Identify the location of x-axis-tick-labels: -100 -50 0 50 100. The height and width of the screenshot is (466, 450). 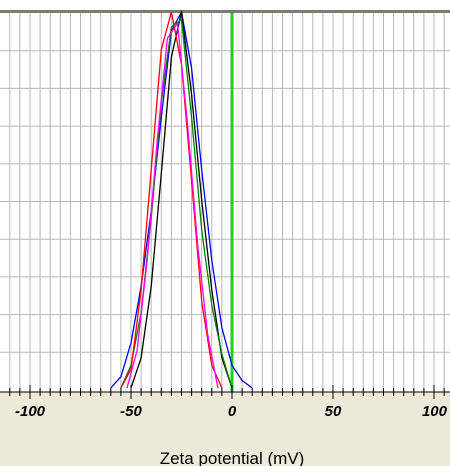
(231, 411).